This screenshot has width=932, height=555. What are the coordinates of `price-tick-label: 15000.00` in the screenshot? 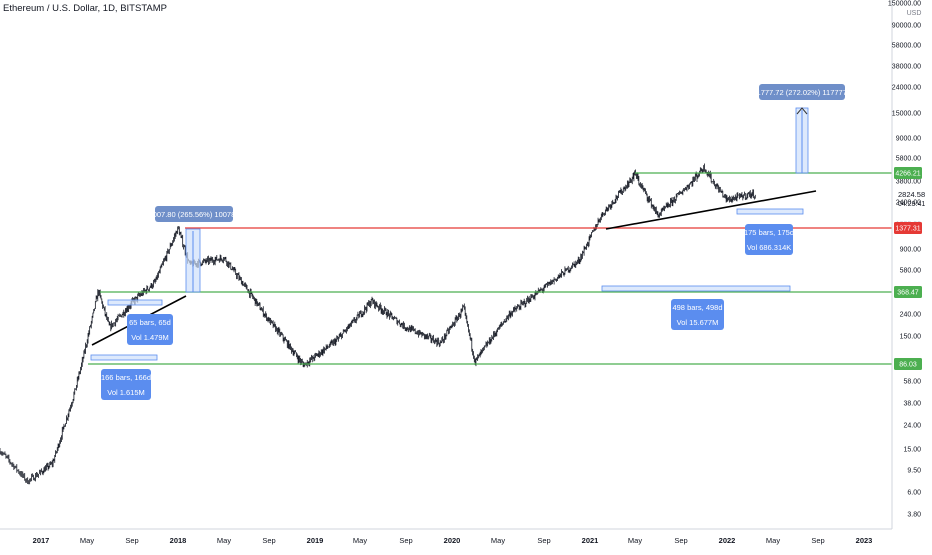 It's located at (906, 114).